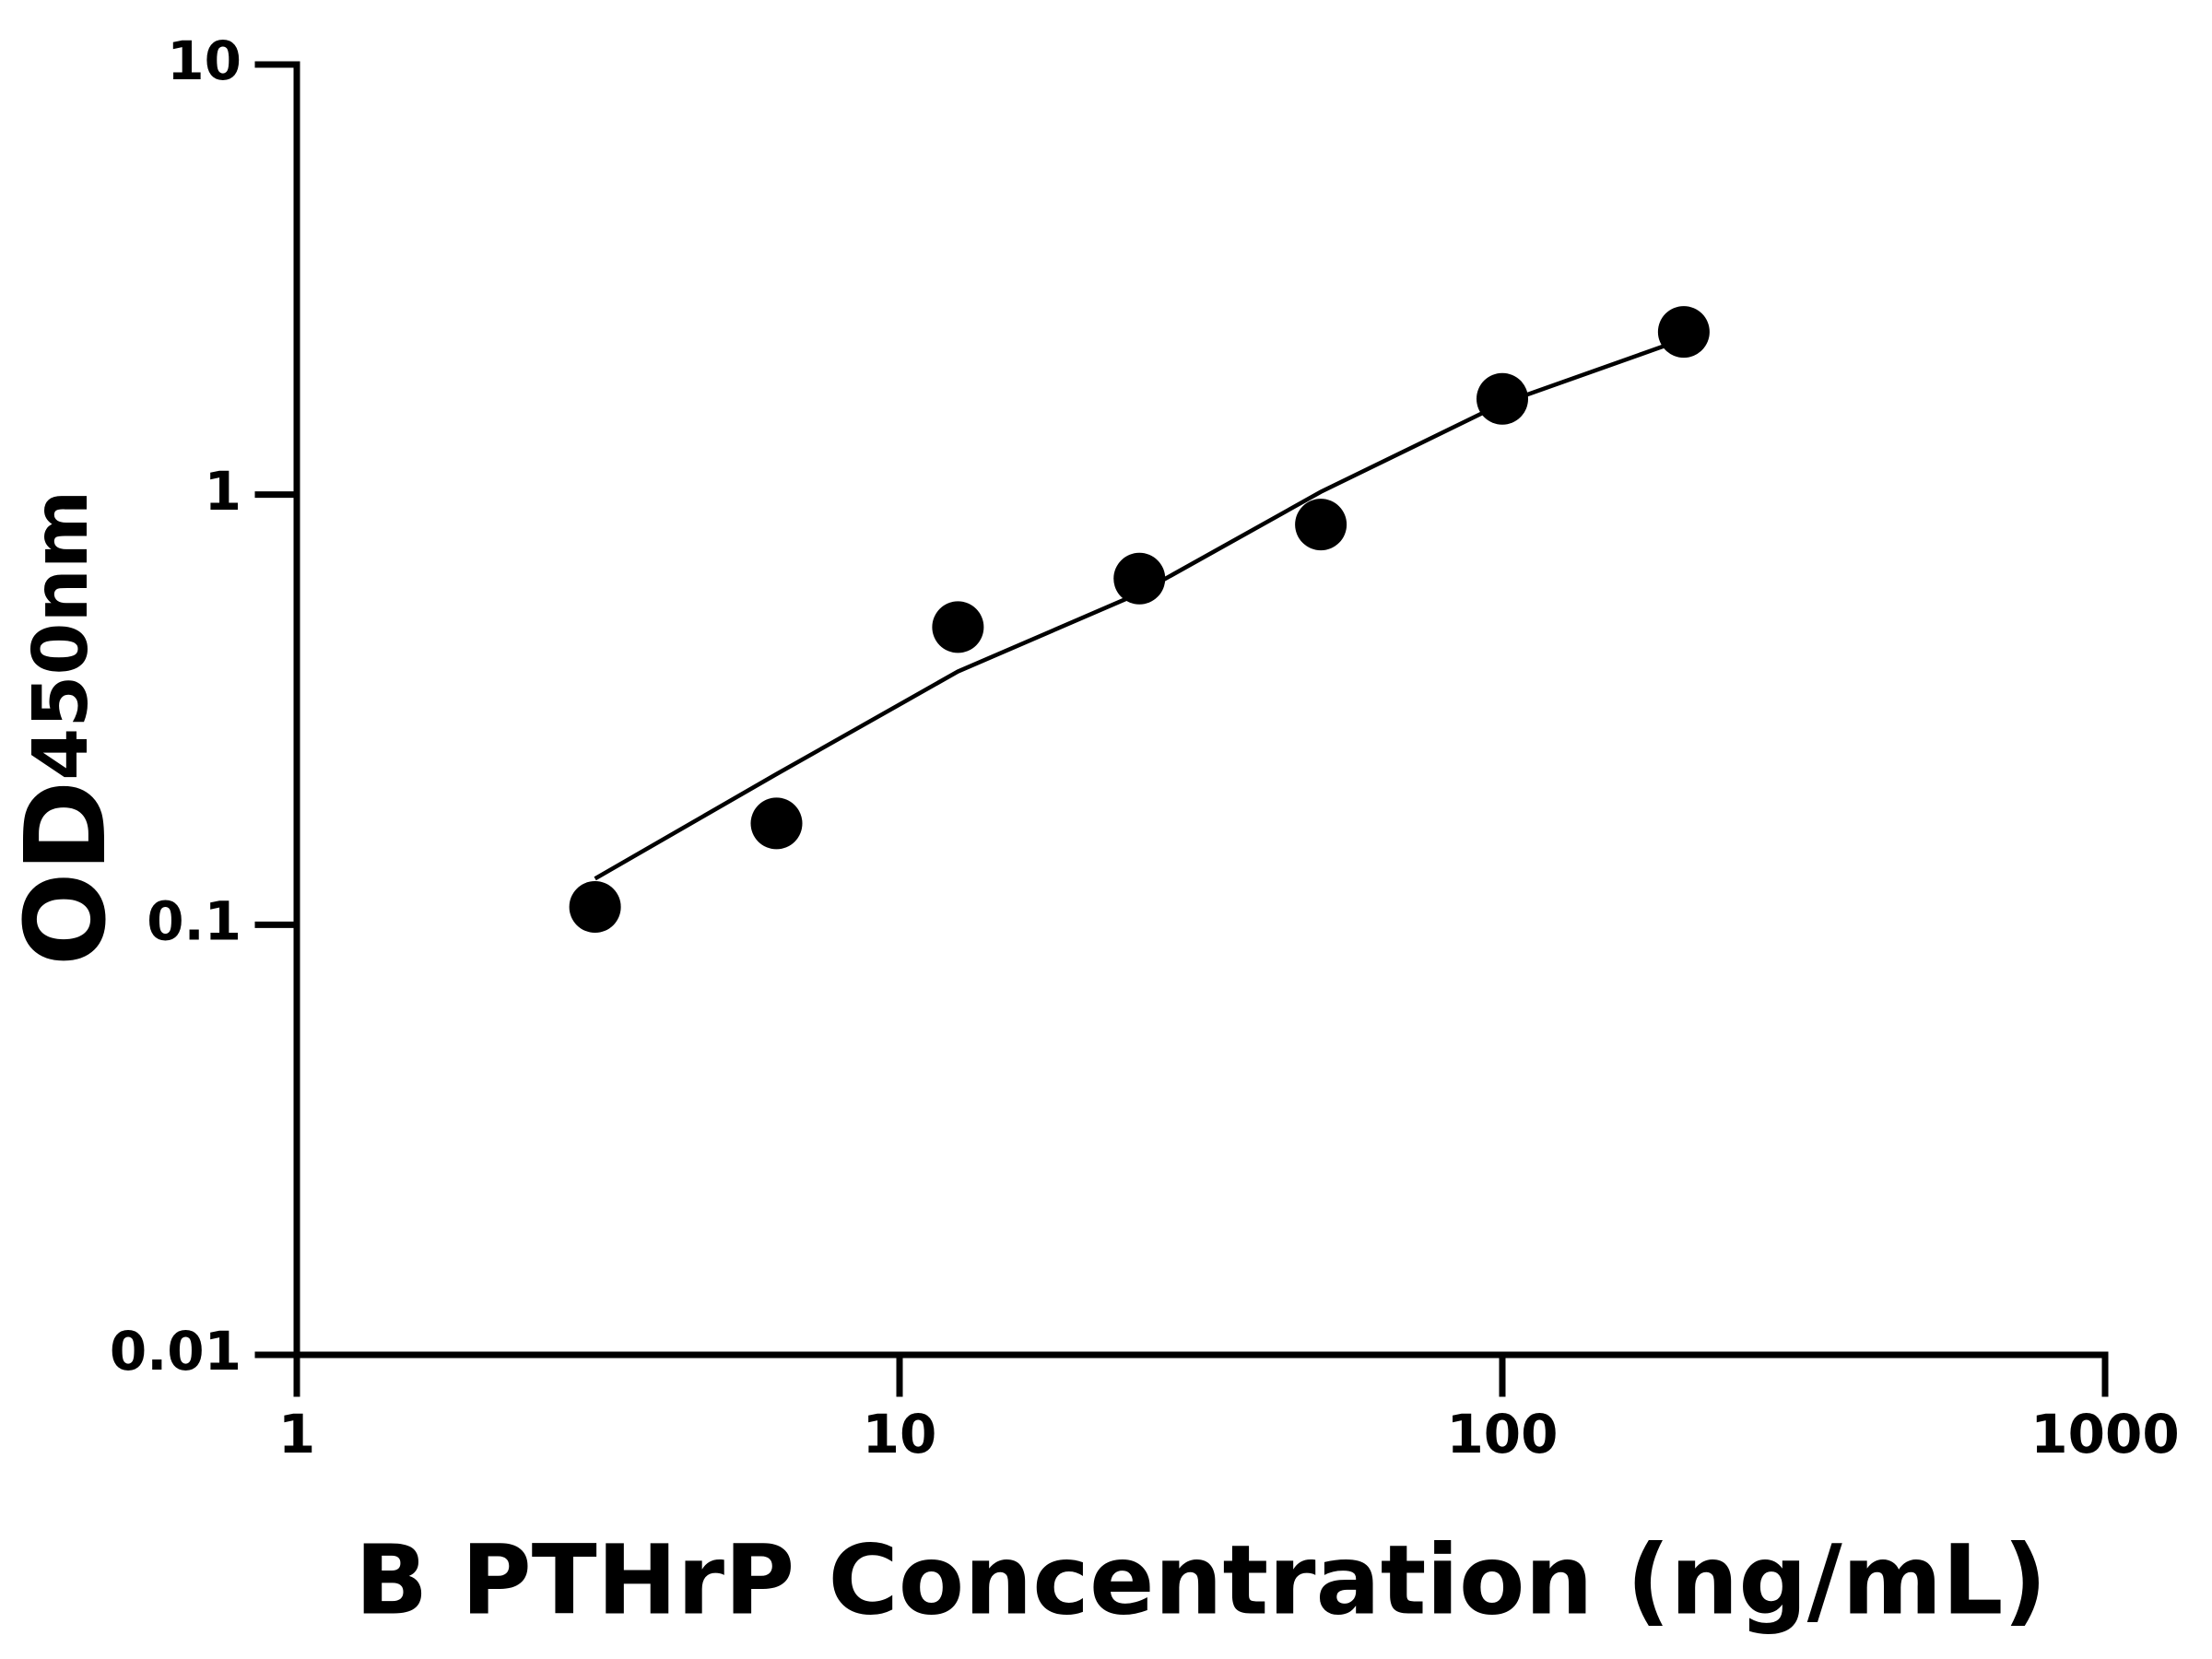  I want to click on y-axis-label-main: OD, so click(67, 874).